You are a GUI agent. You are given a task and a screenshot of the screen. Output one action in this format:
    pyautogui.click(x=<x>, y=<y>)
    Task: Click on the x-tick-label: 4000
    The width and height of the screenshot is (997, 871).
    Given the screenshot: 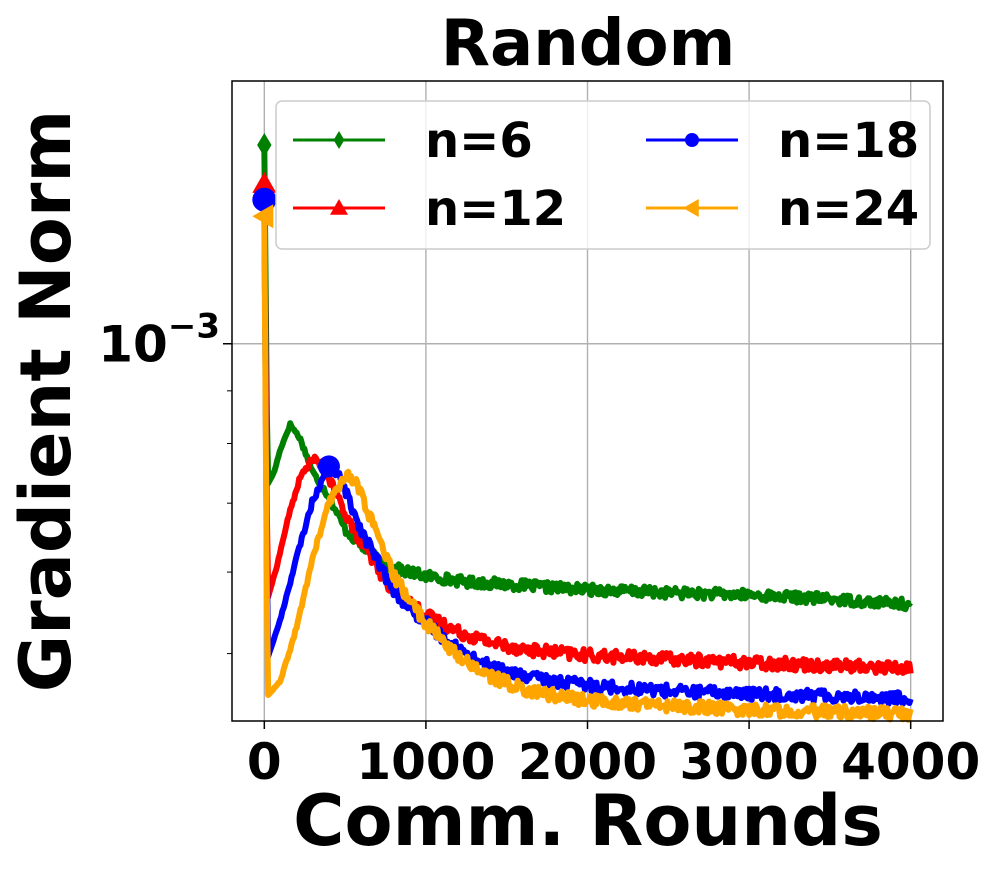 What is the action you would take?
    pyautogui.click(x=910, y=762)
    